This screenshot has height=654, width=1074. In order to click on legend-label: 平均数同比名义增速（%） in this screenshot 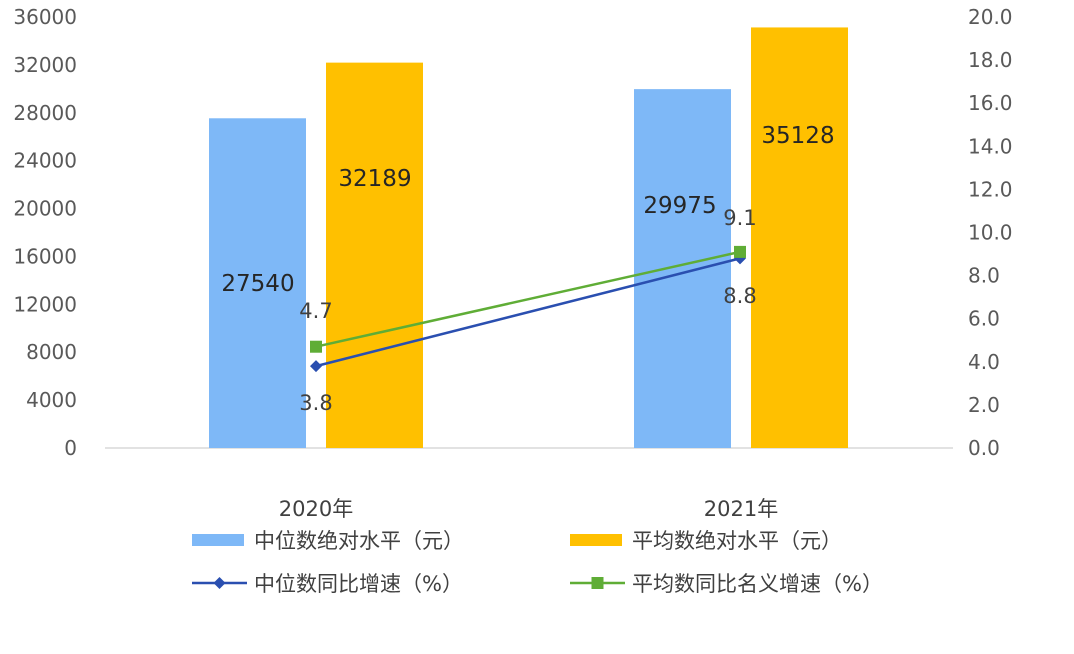, I will do `click(757, 584)`.